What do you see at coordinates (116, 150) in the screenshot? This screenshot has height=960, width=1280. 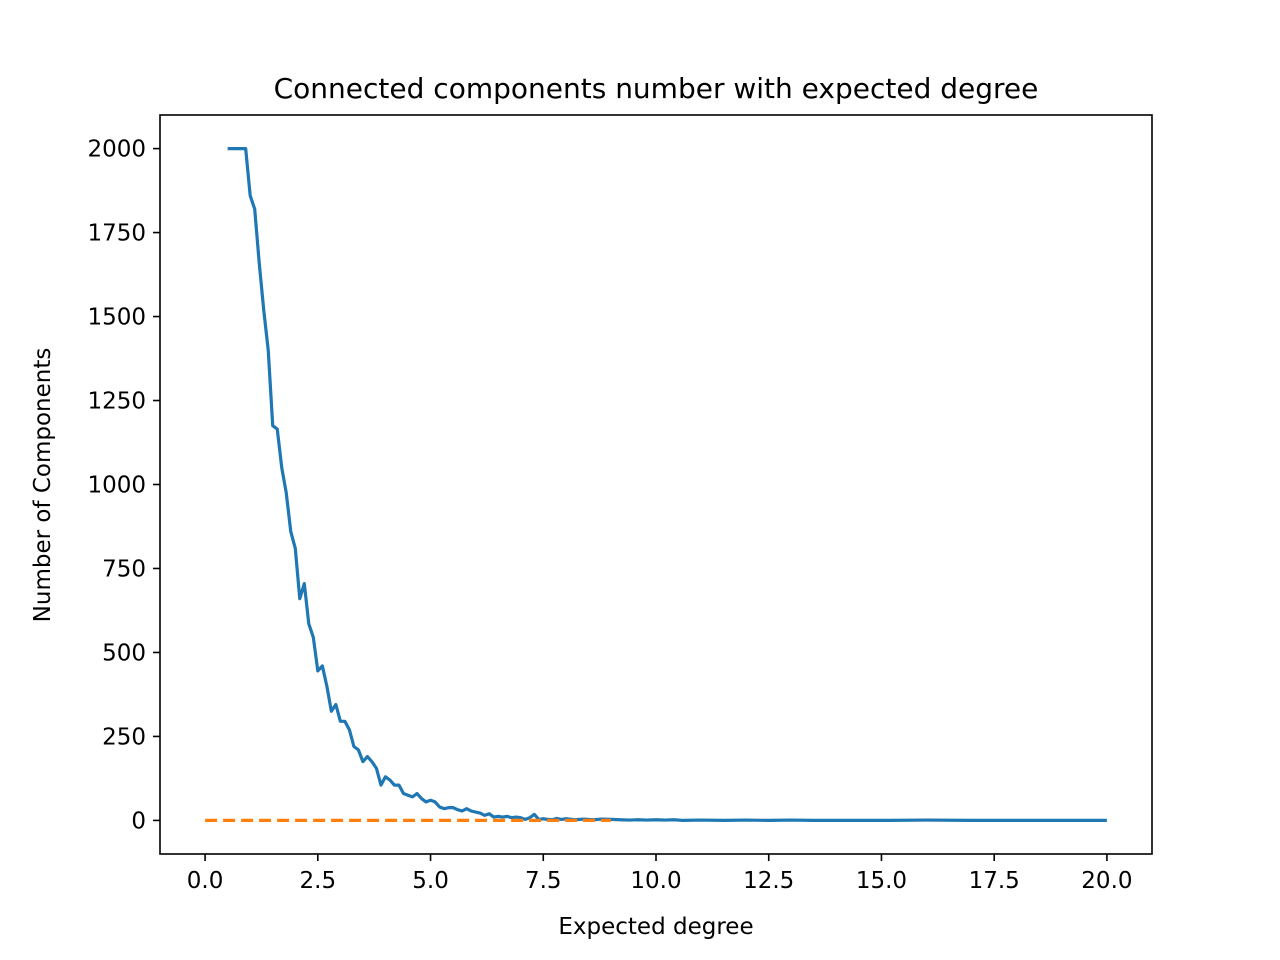 I see `y-tick-label: 2000` at bounding box center [116, 150].